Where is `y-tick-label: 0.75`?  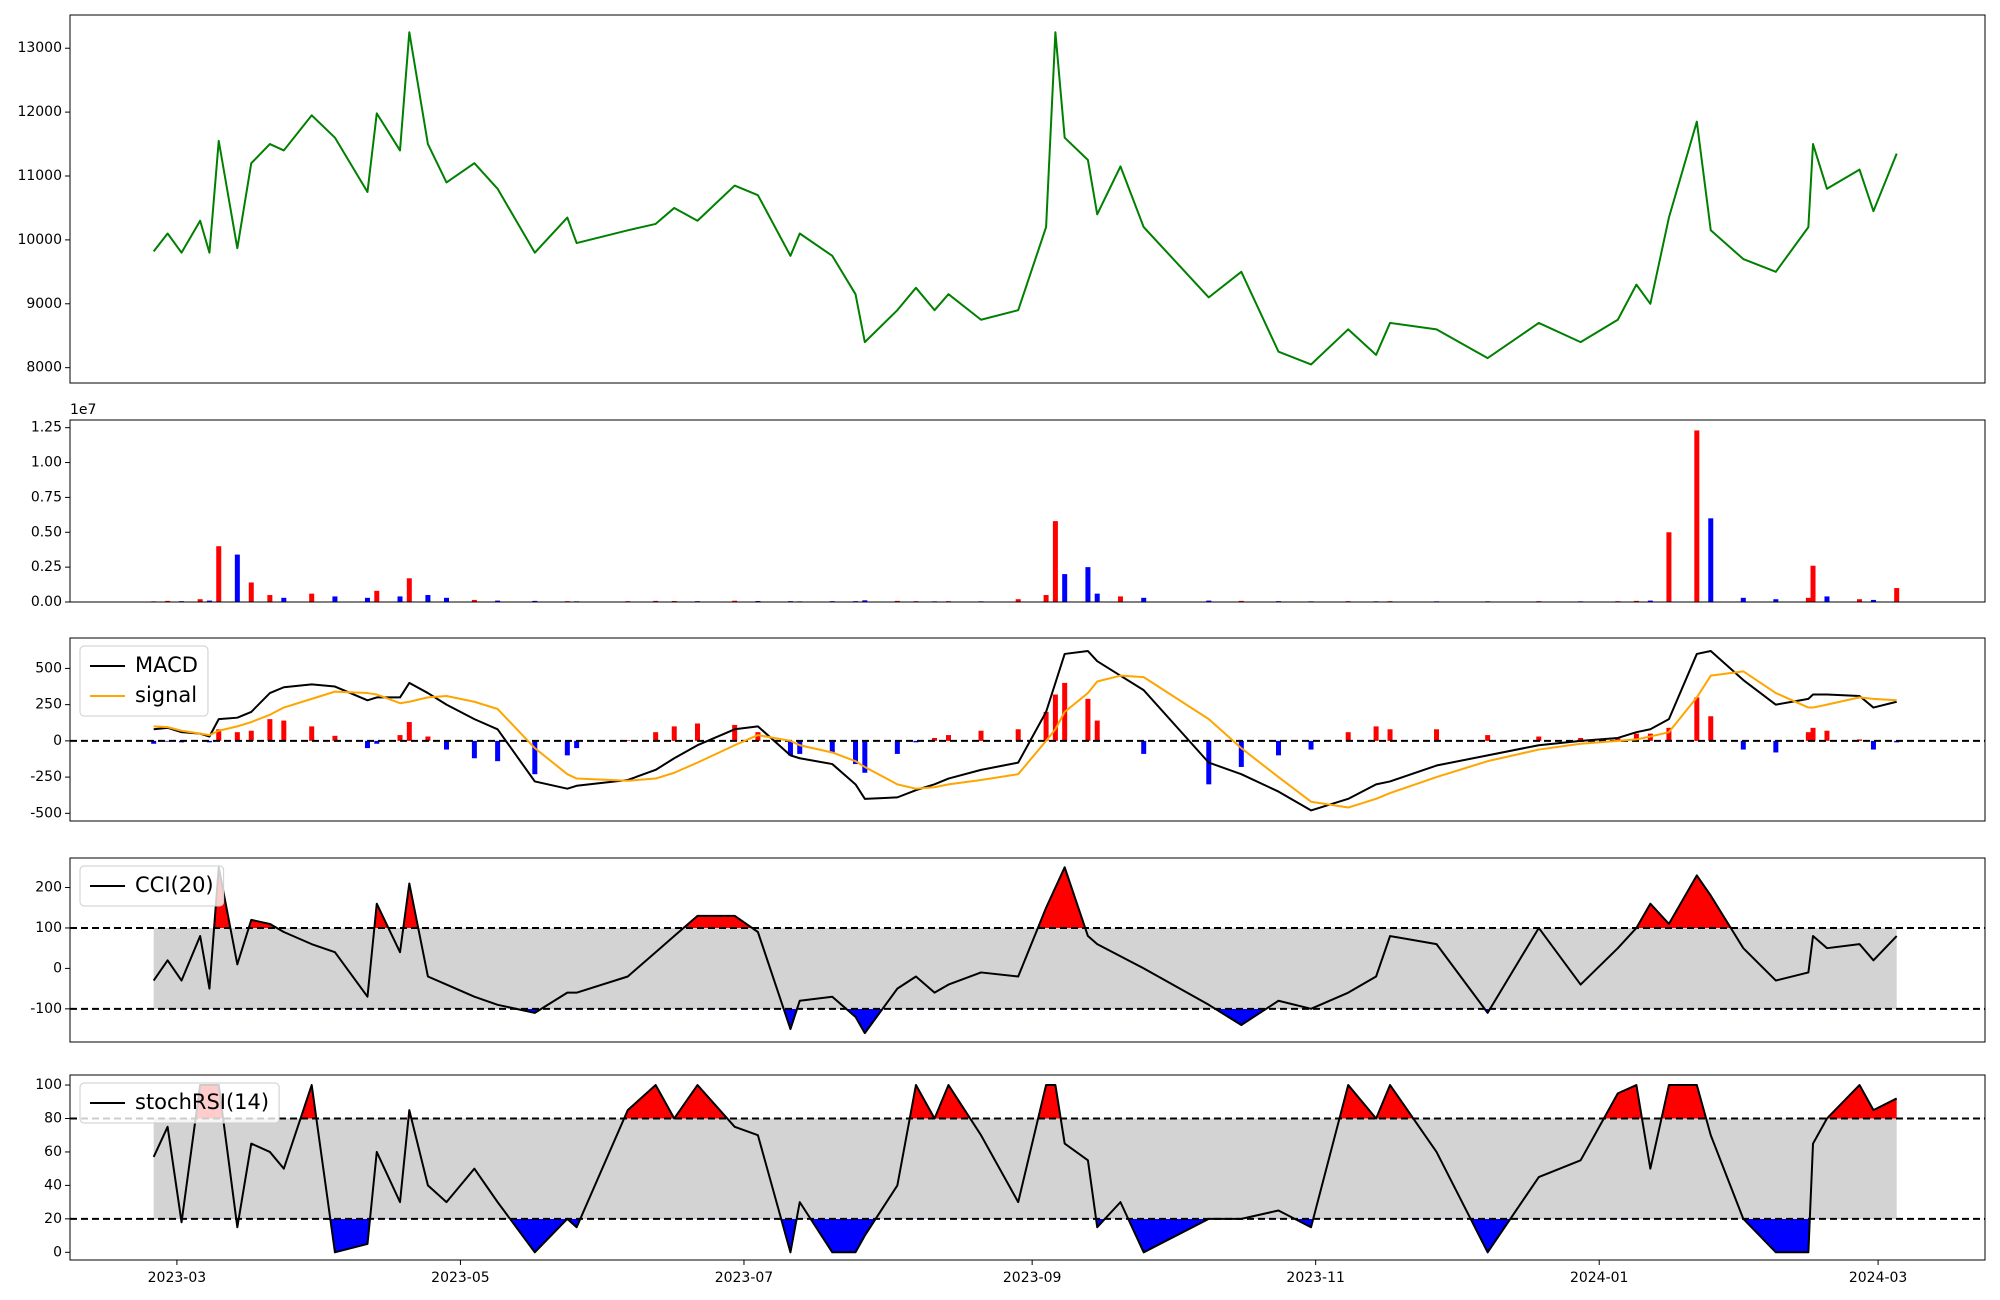 y-tick-label: 0.75 is located at coordinates (46, 497).